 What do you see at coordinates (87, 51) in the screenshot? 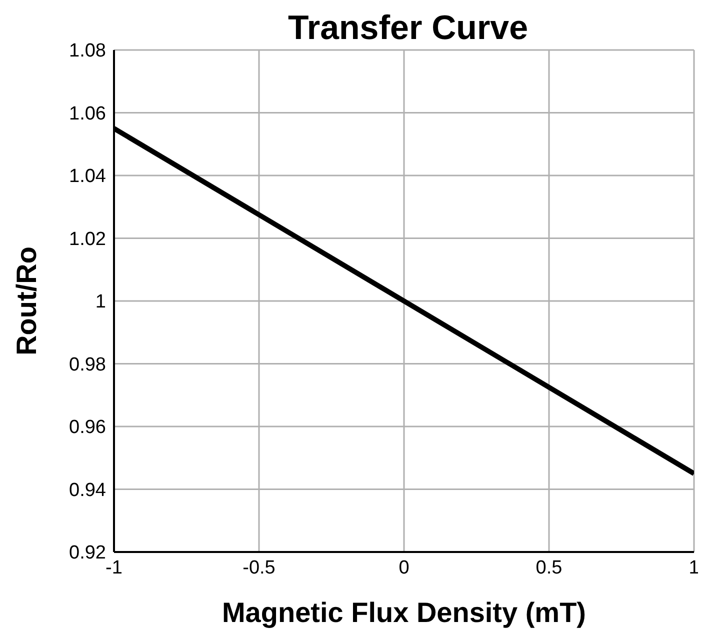
I see `y-tick-label: 1.08` at bounding box center [87, 51].